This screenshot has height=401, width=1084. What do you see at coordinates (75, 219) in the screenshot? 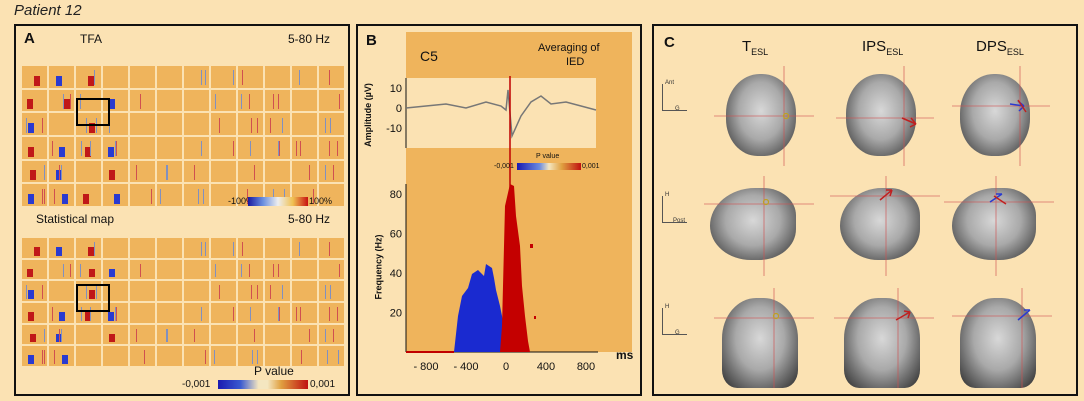
I see `stat-map-title: Statistical map` at bounding box center [75, 219].